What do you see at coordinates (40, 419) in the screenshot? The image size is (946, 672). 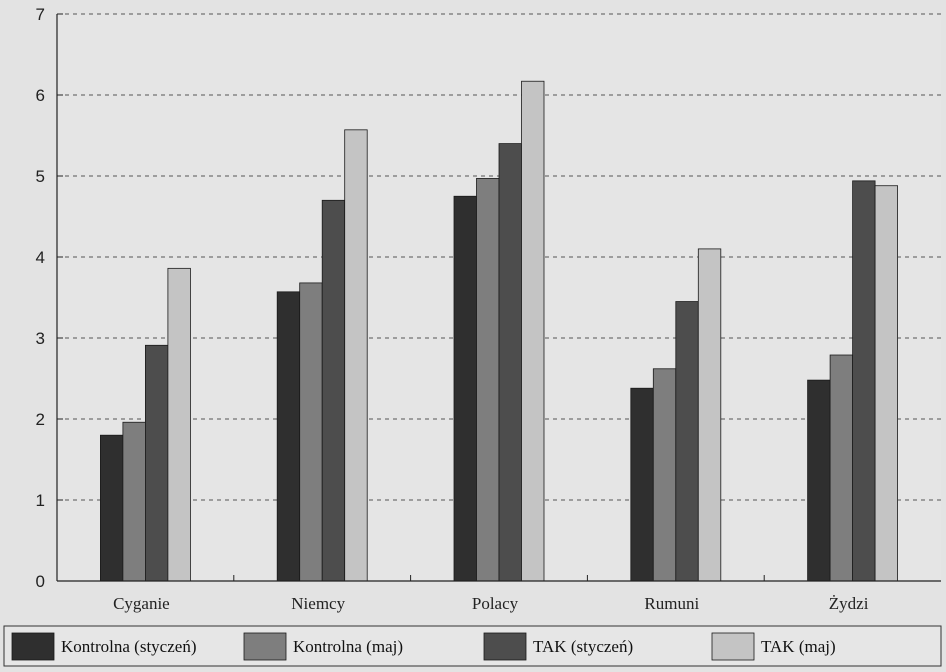 I see `y-tick-label-2: 2` at bounding box center [40, 419].